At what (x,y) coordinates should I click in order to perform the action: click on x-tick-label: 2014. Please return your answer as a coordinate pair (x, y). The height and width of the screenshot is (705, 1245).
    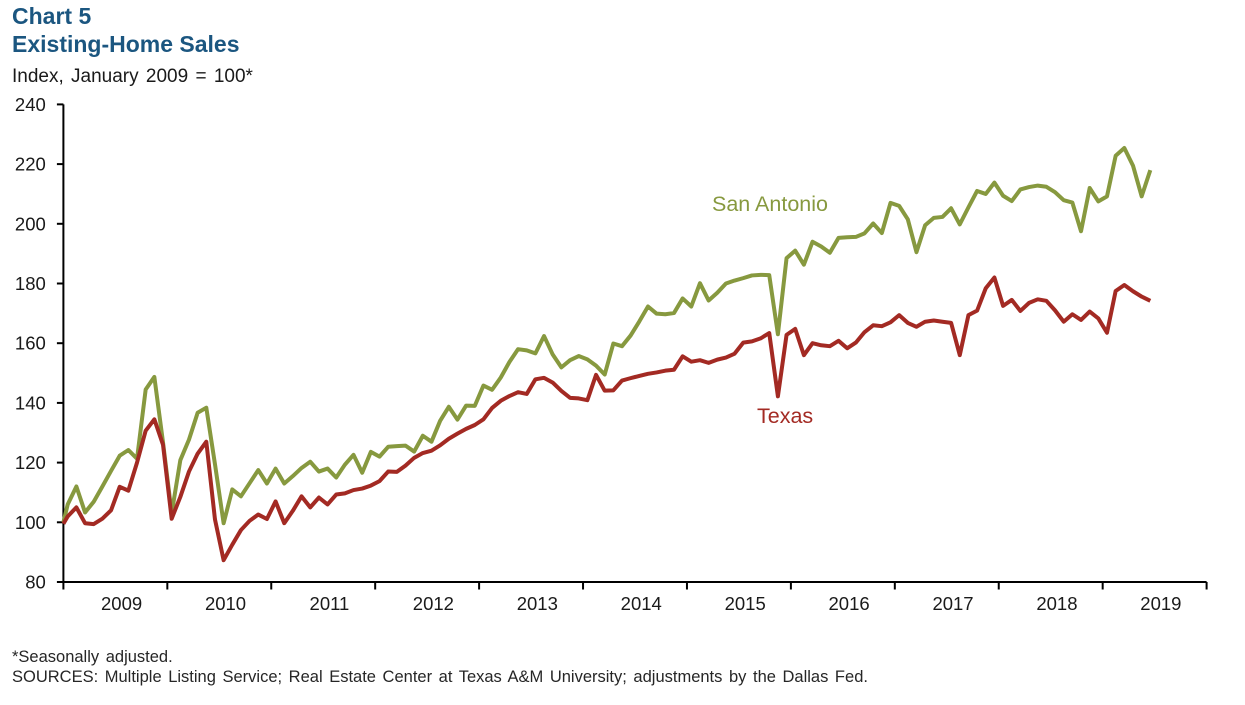
    Looking at the image, I should click on (641, 603).